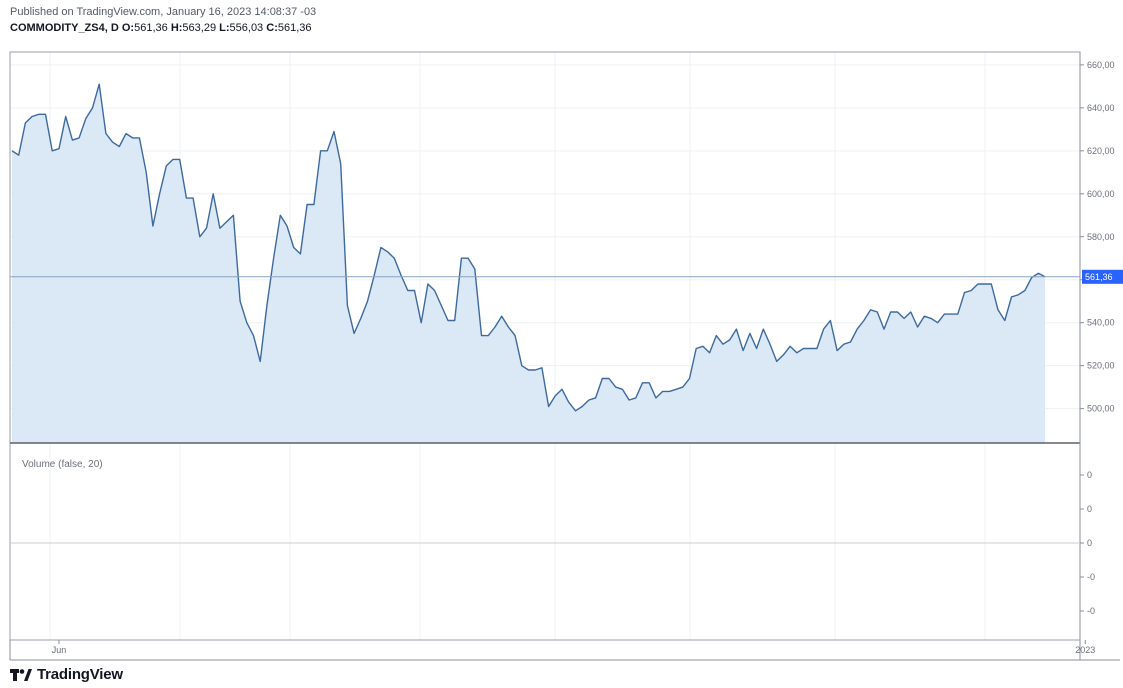  I want to click on x-axis-tick-label: 2023, so click(1085, 650).